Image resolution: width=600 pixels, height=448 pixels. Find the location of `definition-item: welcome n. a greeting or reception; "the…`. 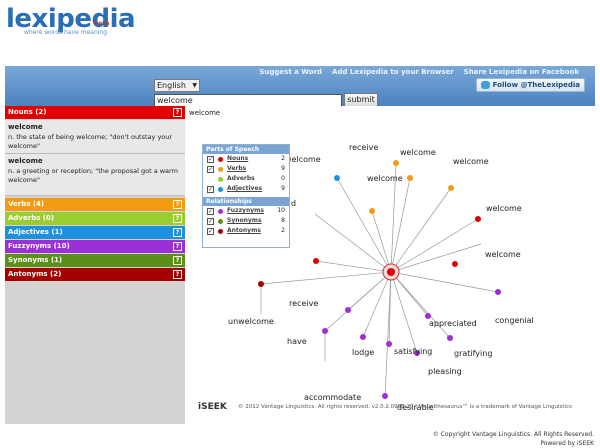

definition-item: welcome n. a greeting or reception; "the… is located at coordinates (95, 175).